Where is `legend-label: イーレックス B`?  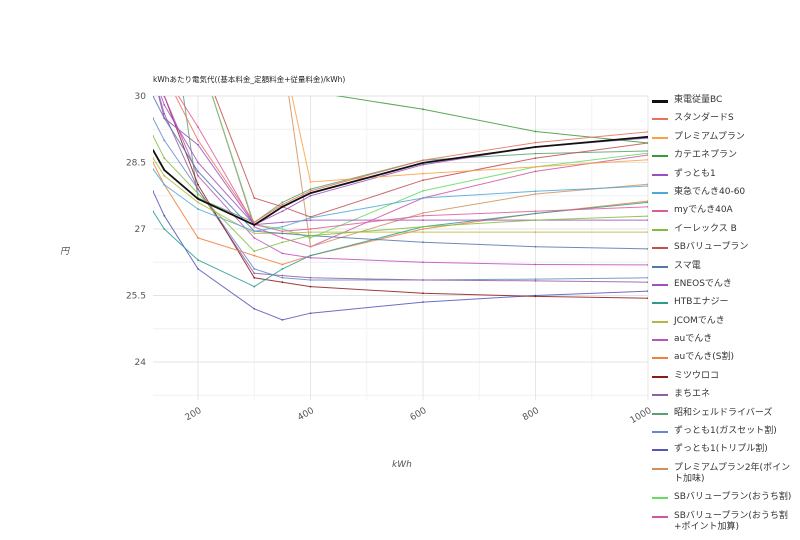 legend-label: イーレックス B is located at coordinates (705, 228).